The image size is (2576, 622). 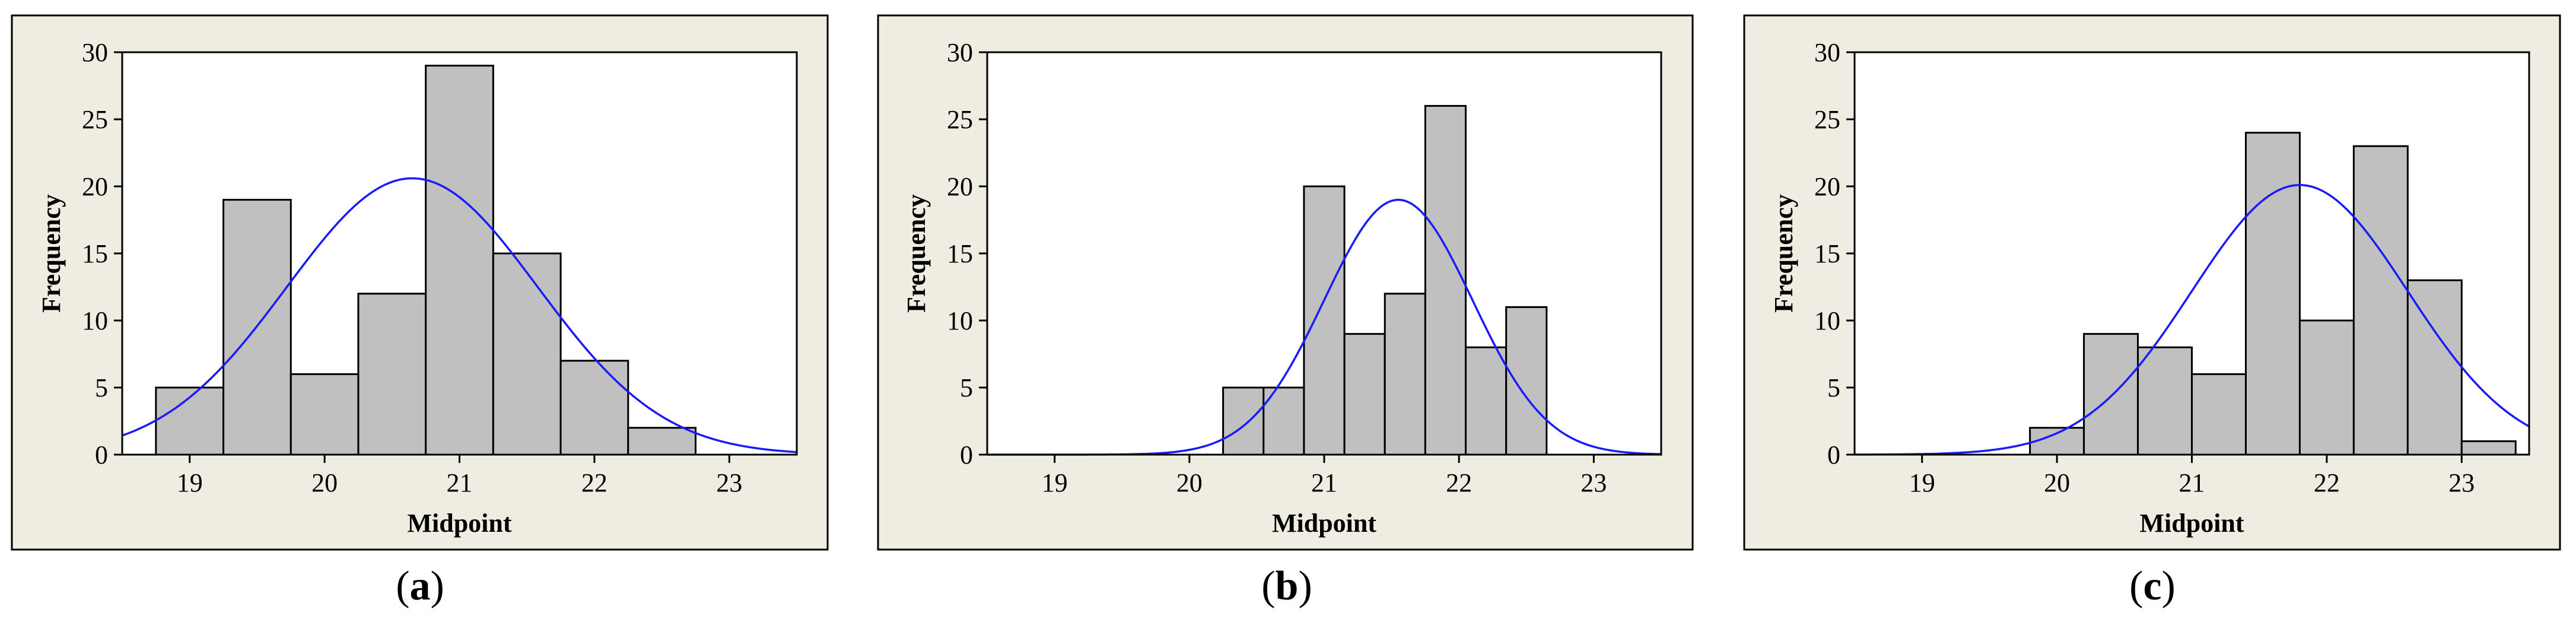 I want to click on panel-caption: (b), so click(x=1286, y=586).